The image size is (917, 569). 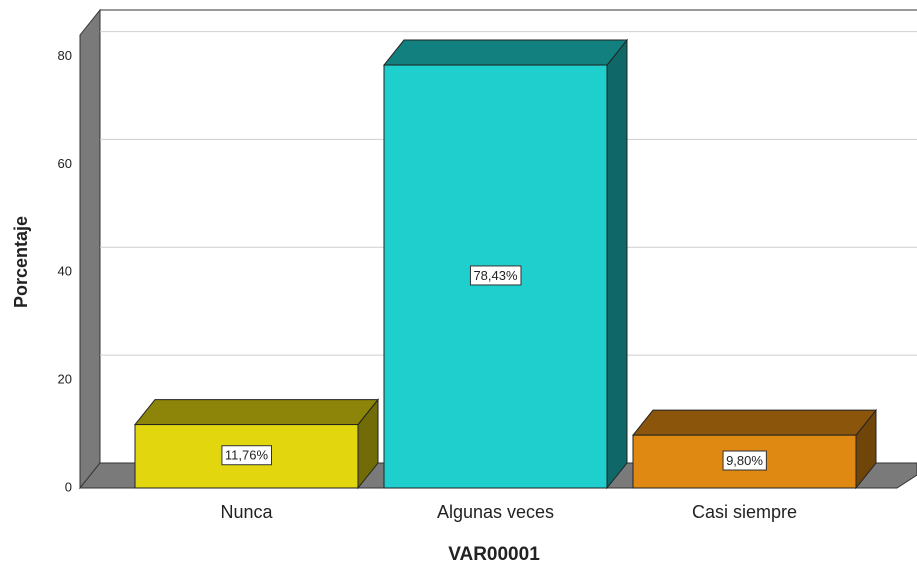 I want to click on bar, so click(x=744, y=461).